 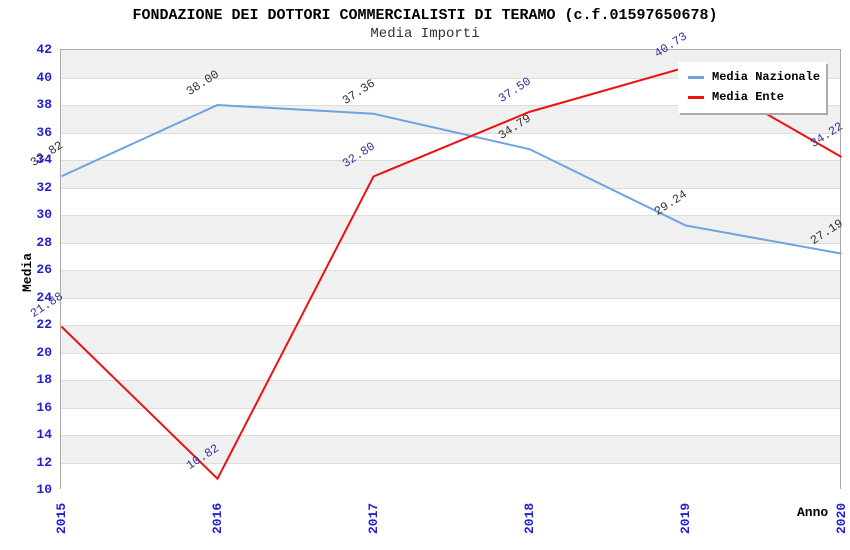 What do you see at coordinates (44, 132) in the screenshot?
I see `y-tick-label: 36` at bounding box center [44, 132].